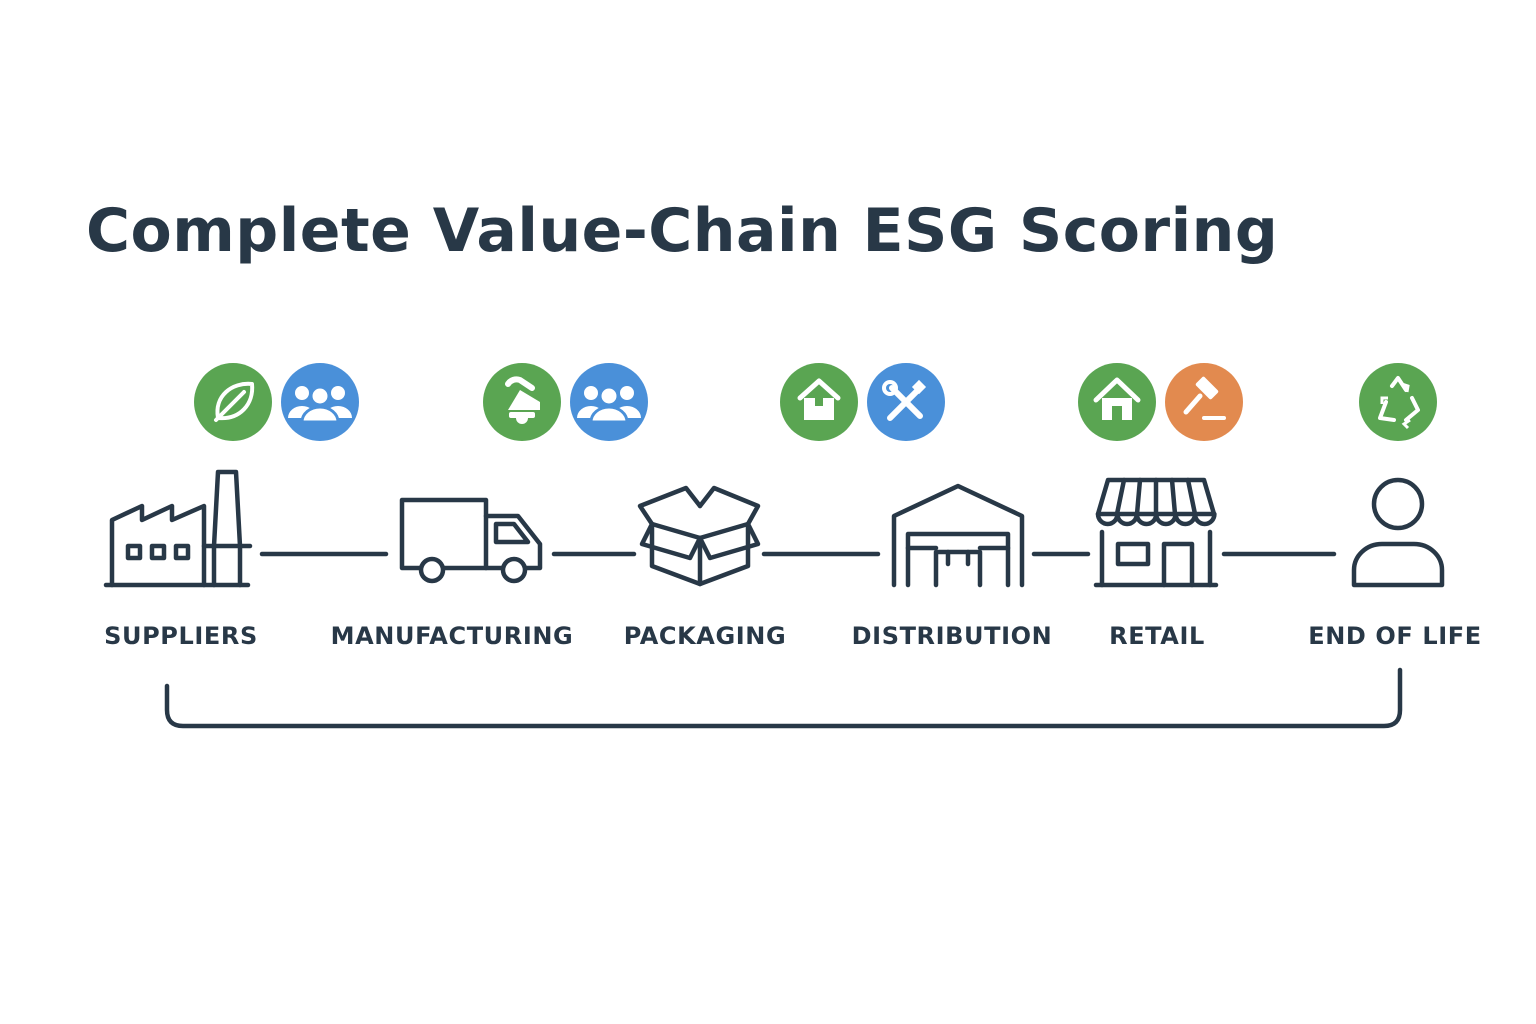 The height and width of the screenshot is (1024, 1536). What do you see at coordinates (471, 540) in the screenshot?
I see `truck-icon` at bounding box center [471, 540].